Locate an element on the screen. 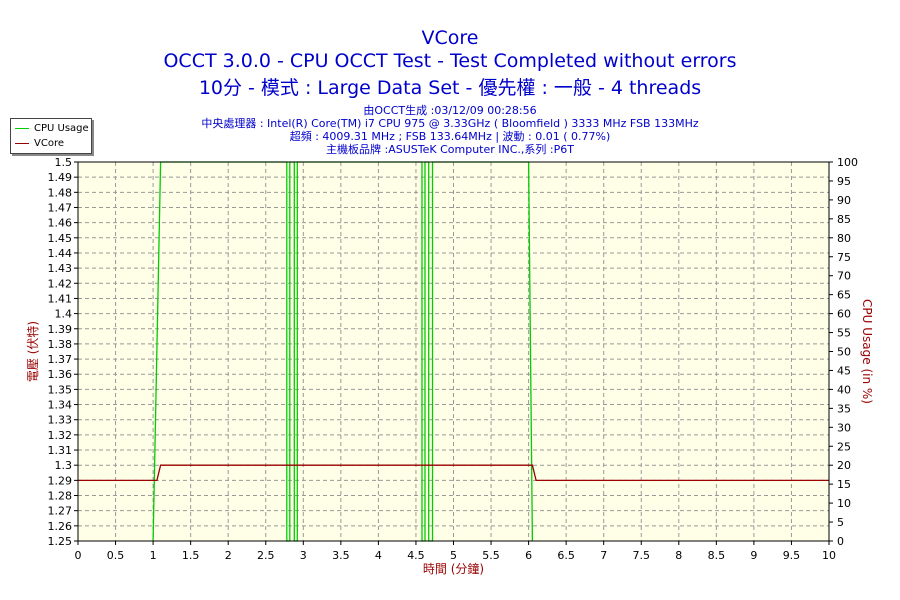  x-tick-label: 7.5 is located at coordinates (642, 555).